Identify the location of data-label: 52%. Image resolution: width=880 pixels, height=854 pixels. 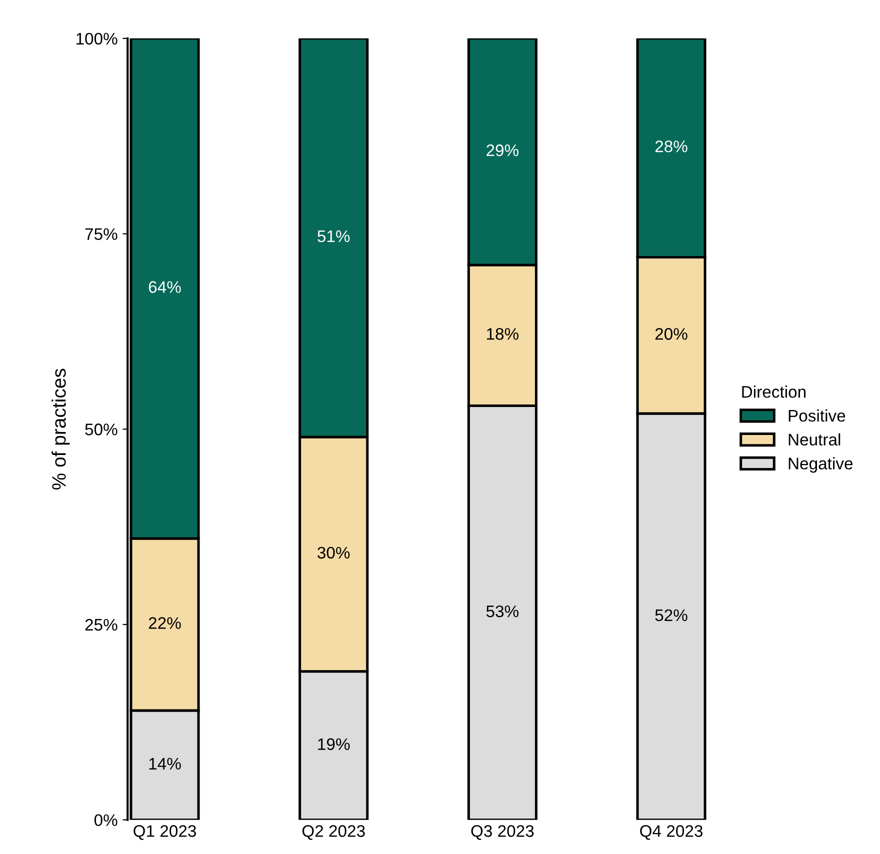
(671, 615).